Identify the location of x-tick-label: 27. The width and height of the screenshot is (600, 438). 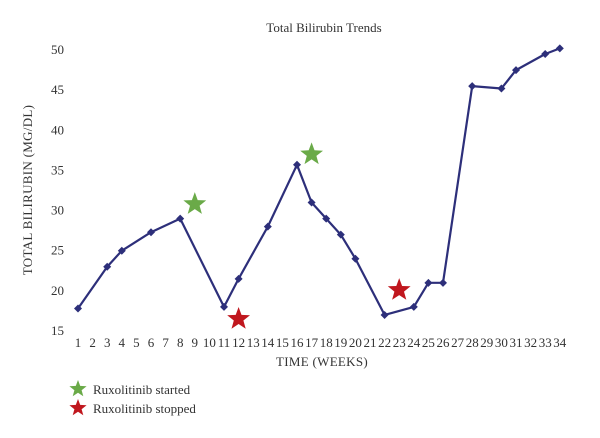
(458, 342).